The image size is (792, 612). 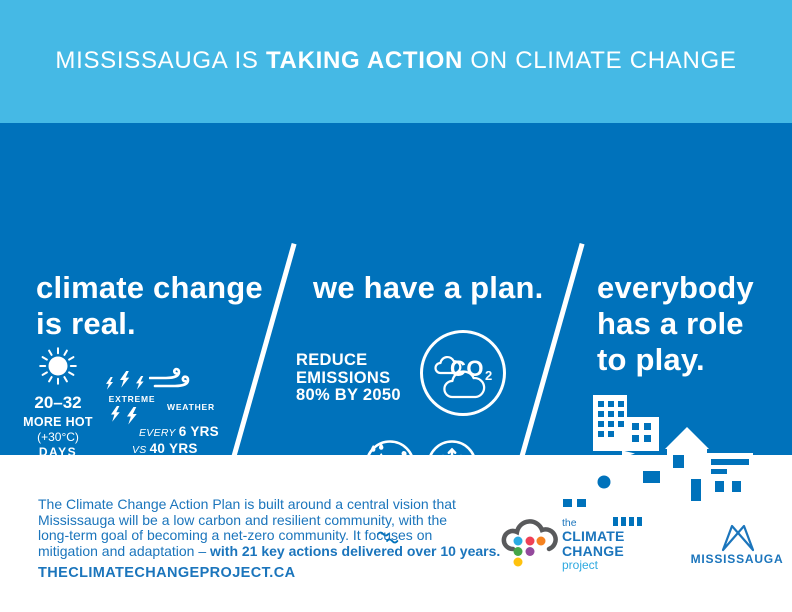 I want to click on lightning-bolts-icon, so click(x=125, y=380).